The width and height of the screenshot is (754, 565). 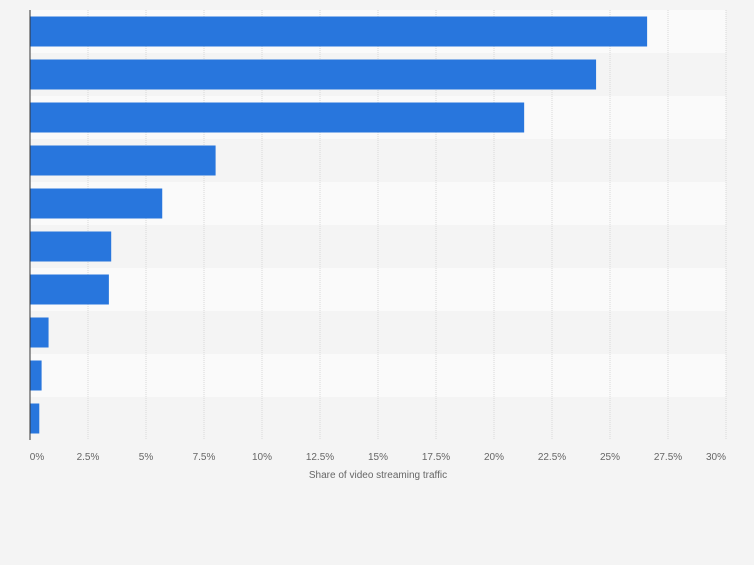 I want to click on x-tick-label: 27.5%, so click(x=668, y=457).